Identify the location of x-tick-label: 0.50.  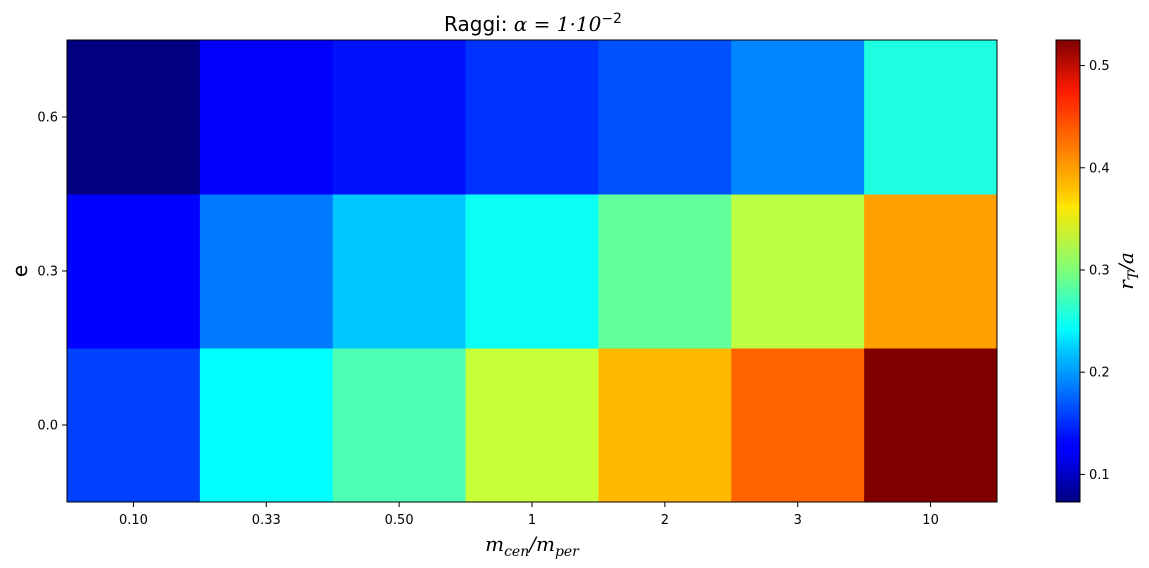
(399, 520).